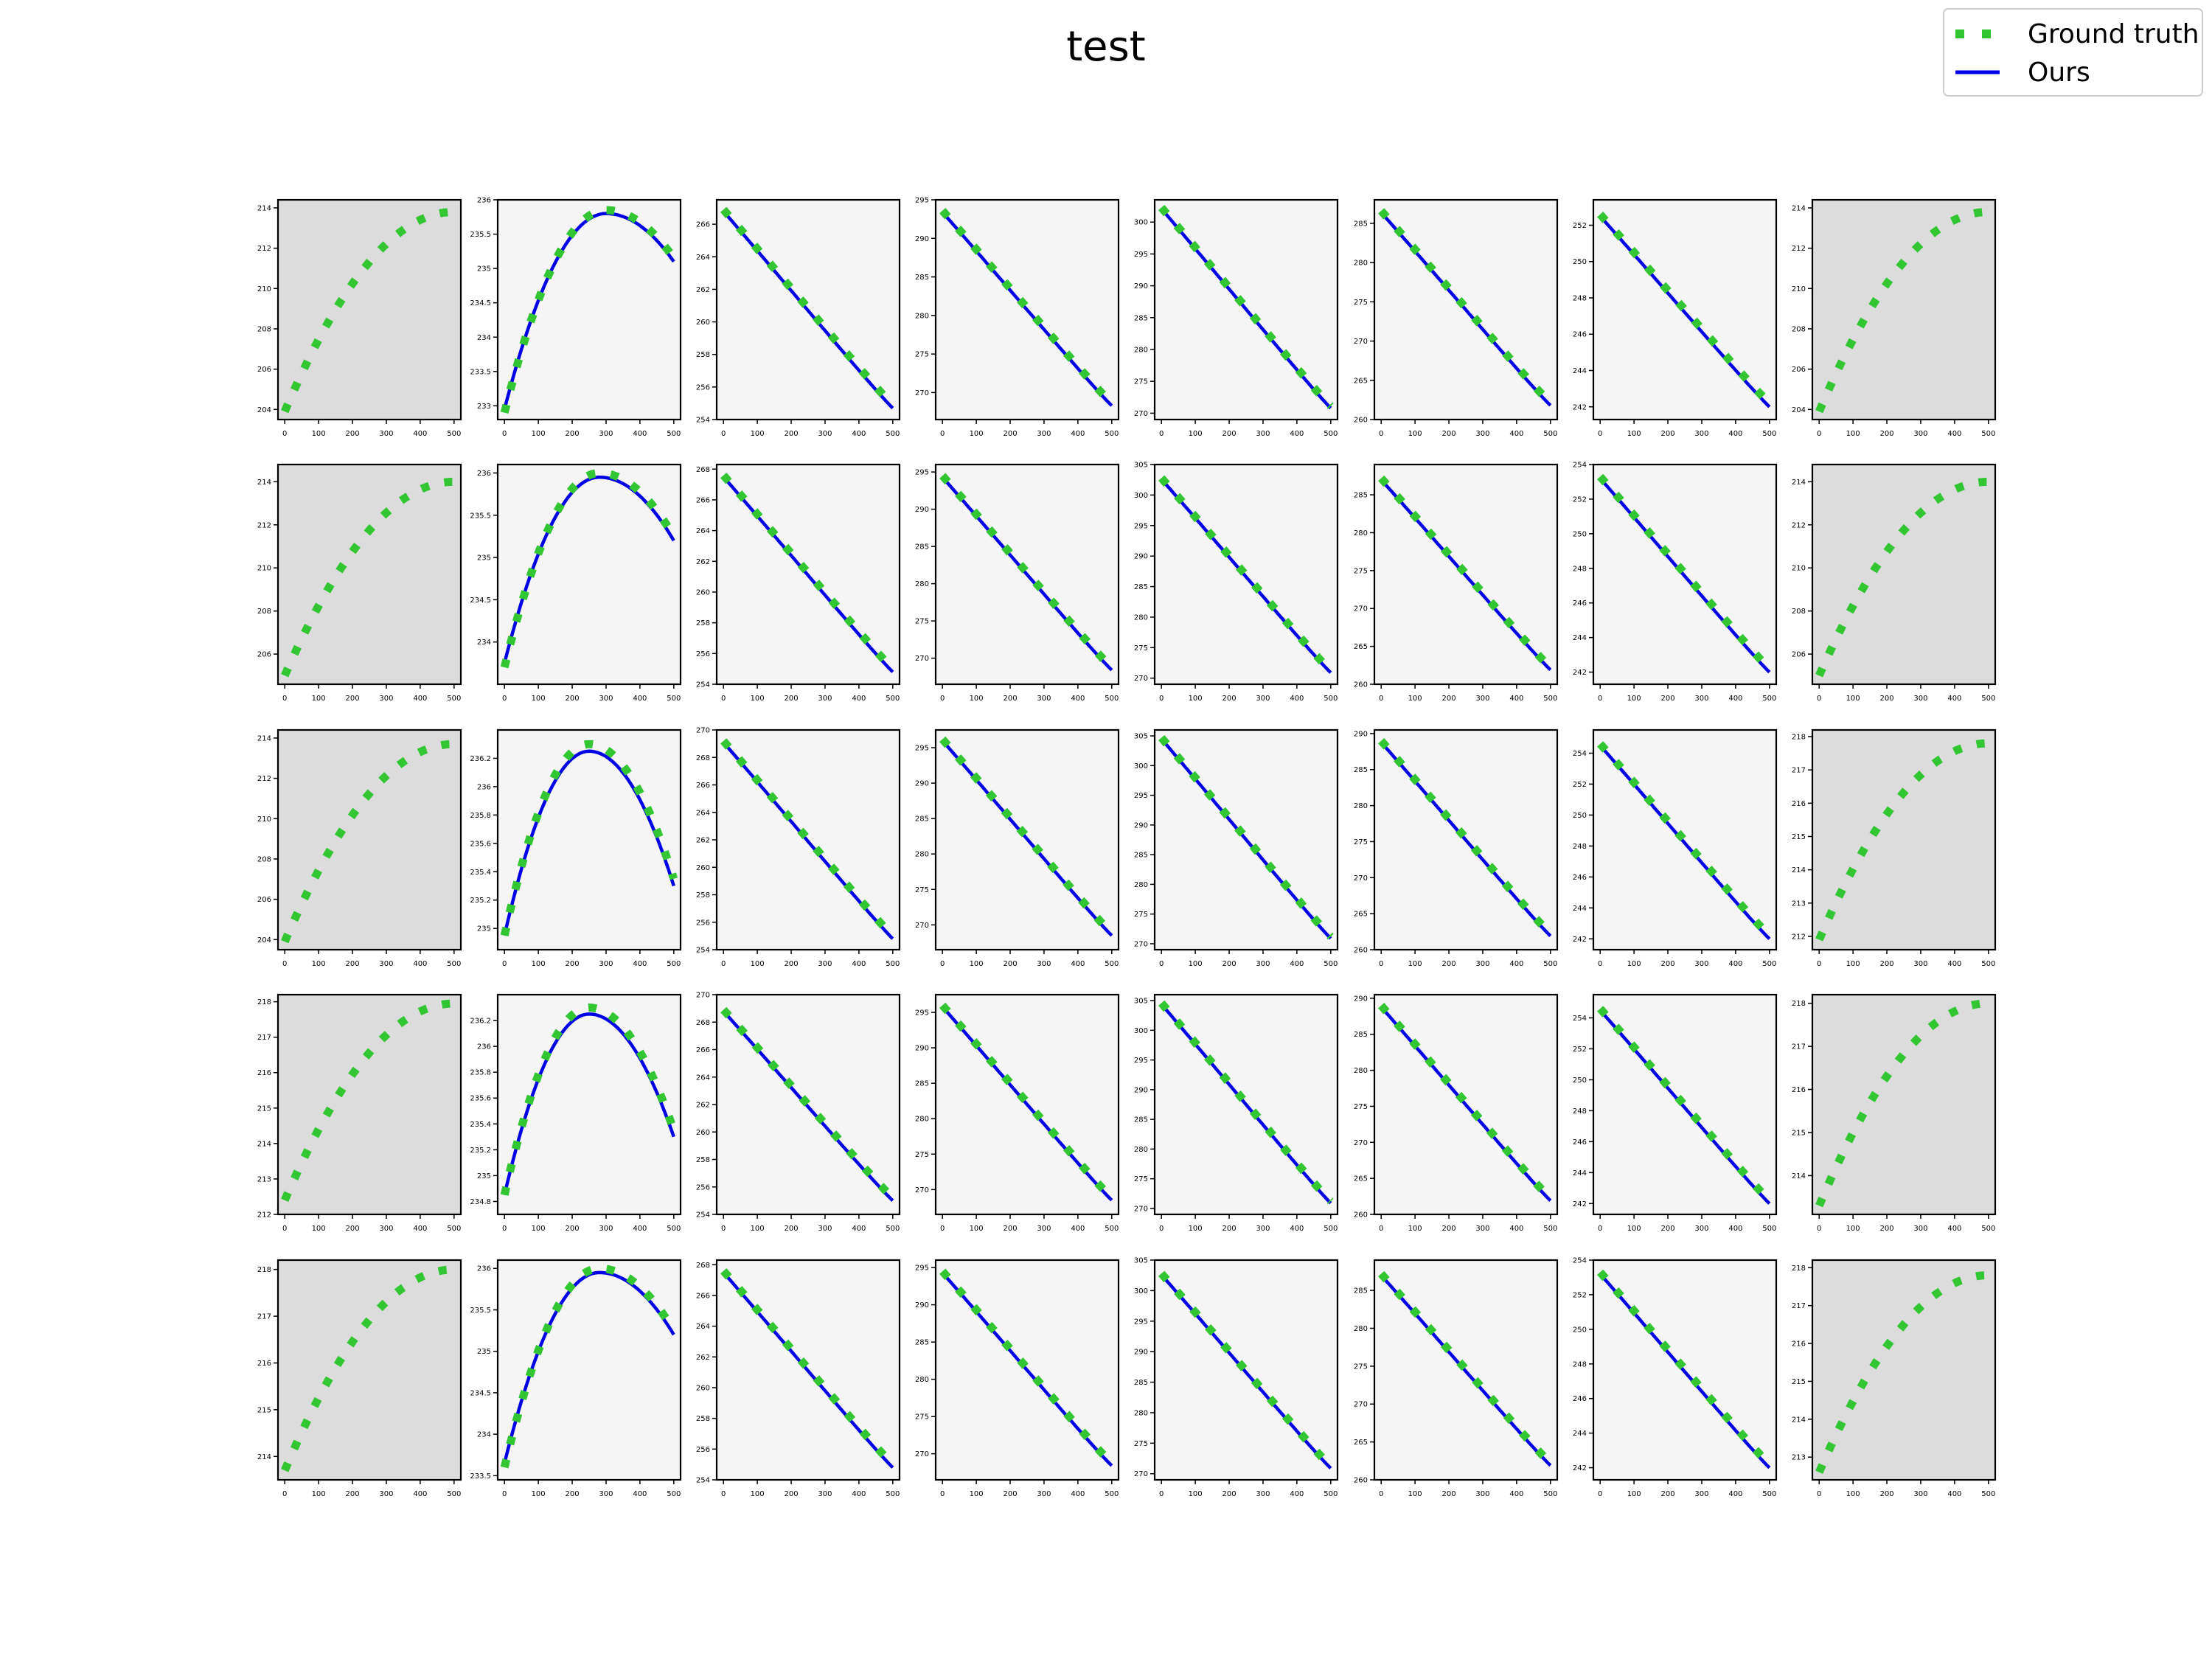 The height and width of the screenshot is (1659, 2212). I want to click on y-tick-label: 217, so click(264, 1317).